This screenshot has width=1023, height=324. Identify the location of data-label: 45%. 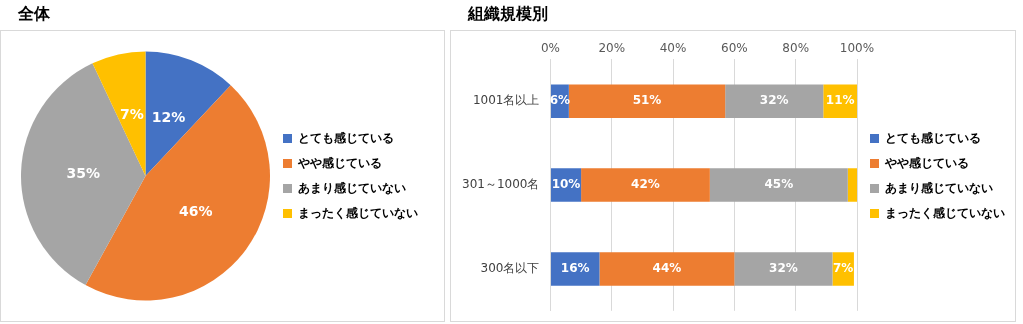
(779, 184).